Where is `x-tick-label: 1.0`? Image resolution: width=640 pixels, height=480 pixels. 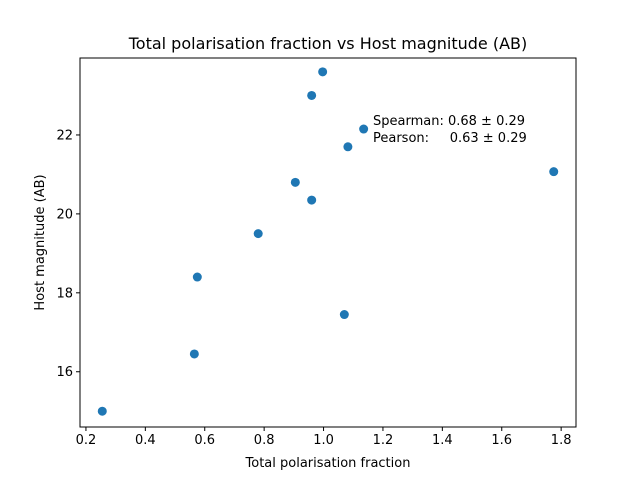 x-tick-label: 1.0 is located at coordinates (323, 440).